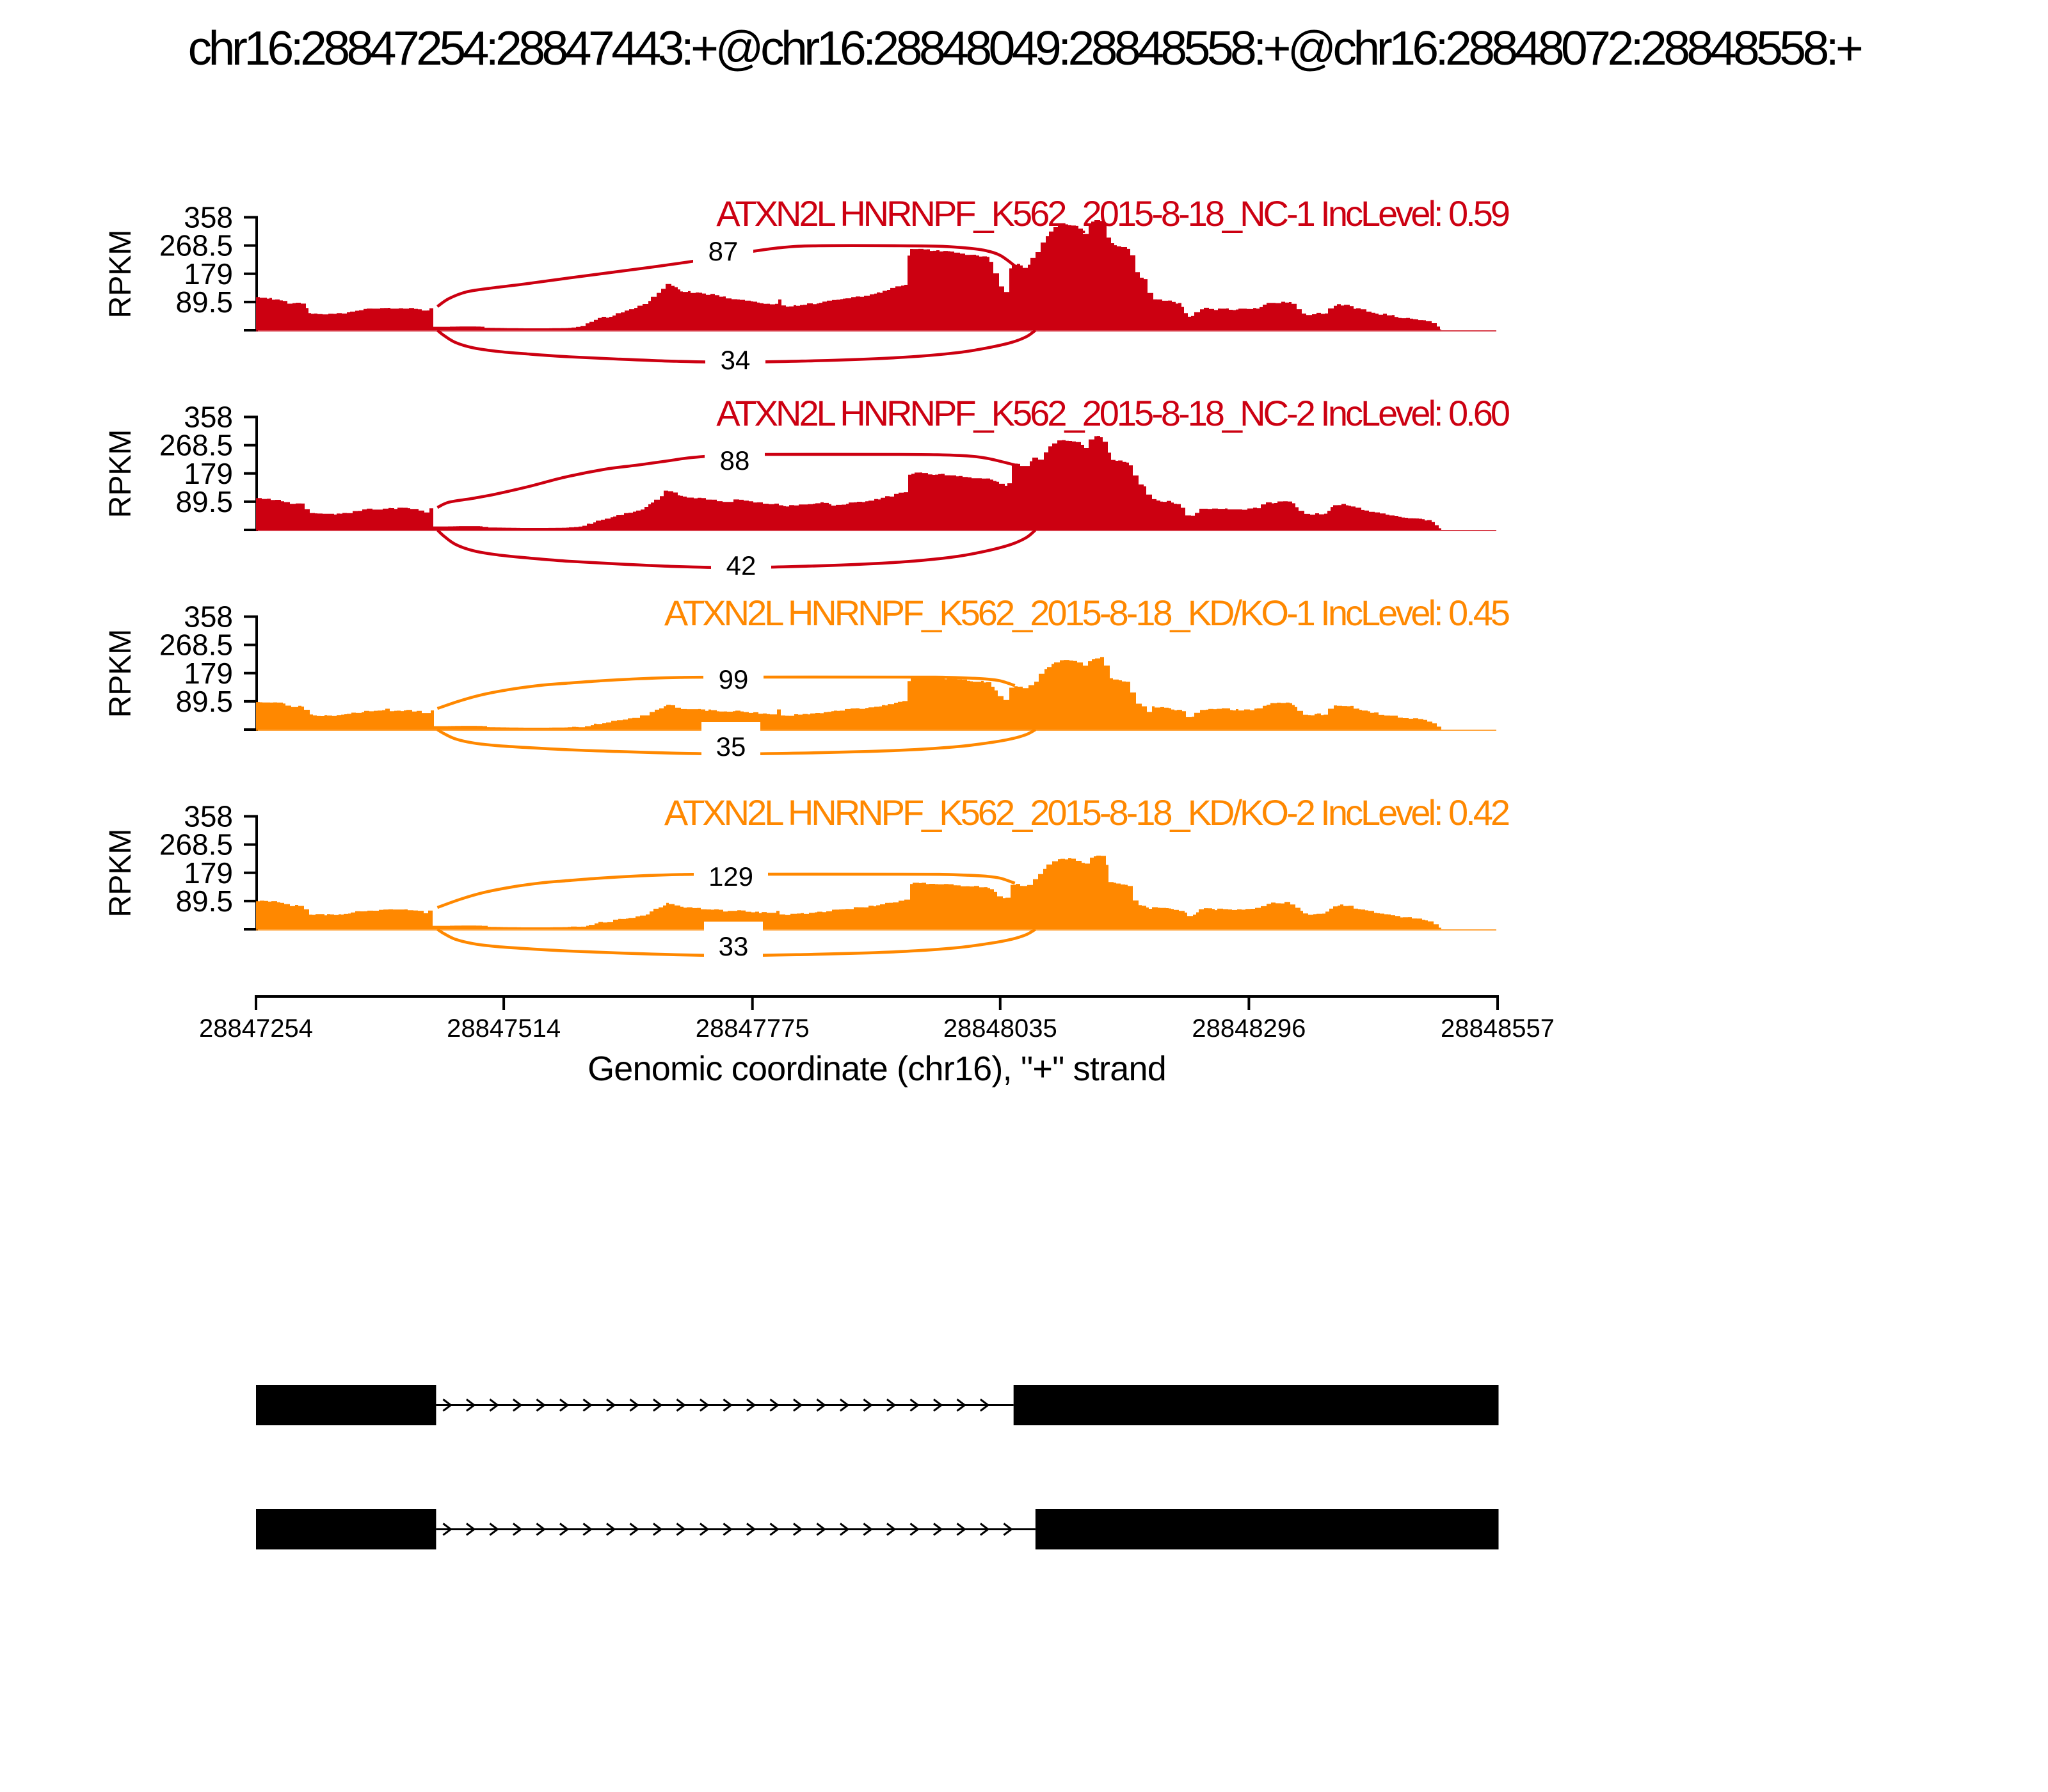 Image resolution: width=2048 pixels, height=1792 pixels. I want to click on svg-text: 33, so click(734, 946).